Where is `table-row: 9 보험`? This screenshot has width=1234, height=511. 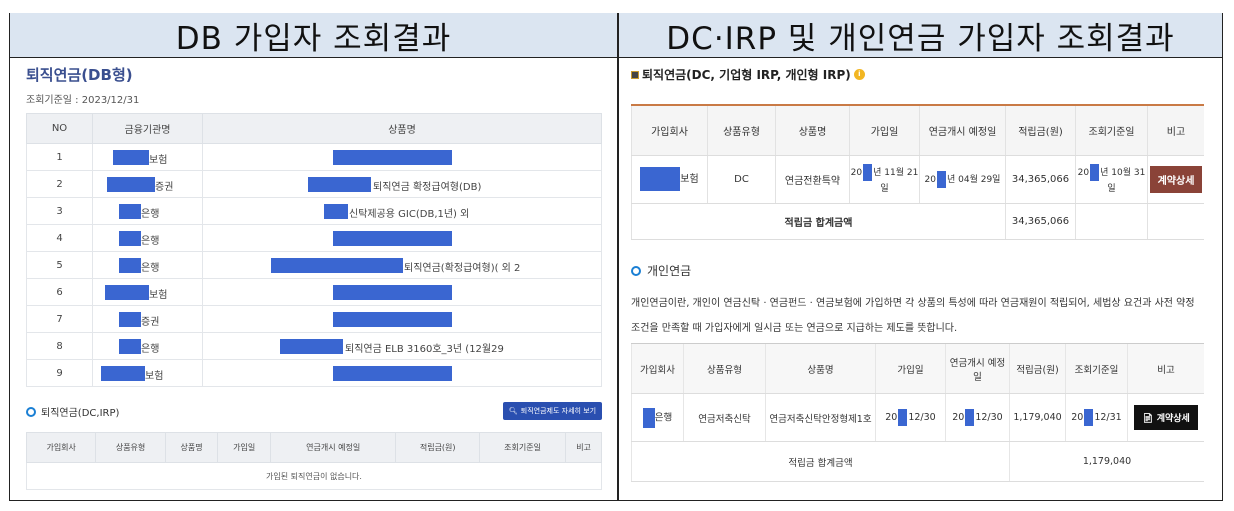
table-row: 9 보험 is located at coordinates (314, 373).